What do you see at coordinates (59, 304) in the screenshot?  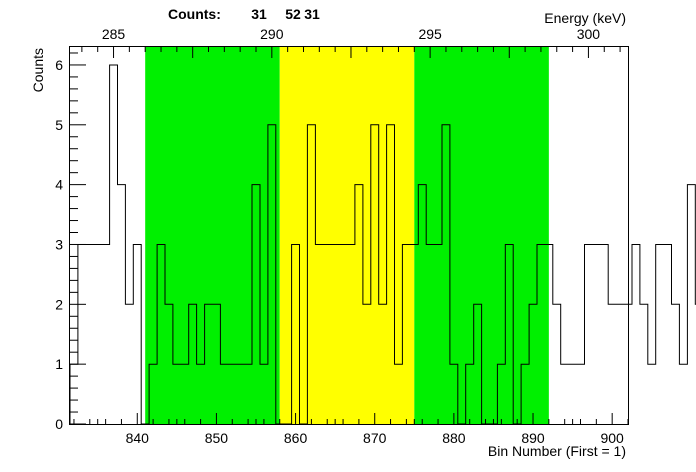 I see `y-tick-label: 2` at bounding box center [59, 304].